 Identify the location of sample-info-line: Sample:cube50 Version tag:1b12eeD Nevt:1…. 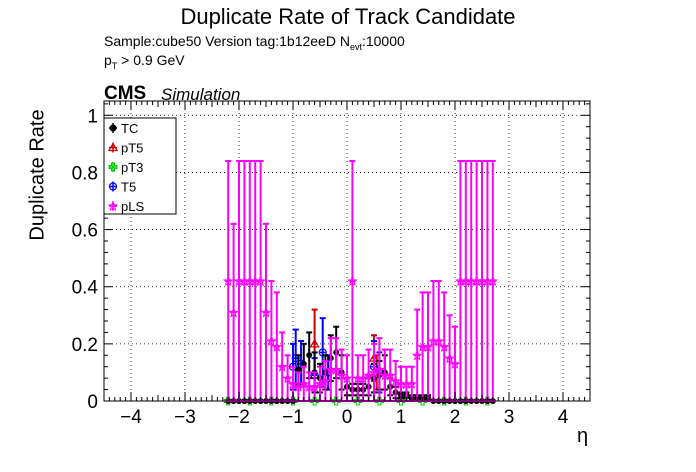
(254, 42).